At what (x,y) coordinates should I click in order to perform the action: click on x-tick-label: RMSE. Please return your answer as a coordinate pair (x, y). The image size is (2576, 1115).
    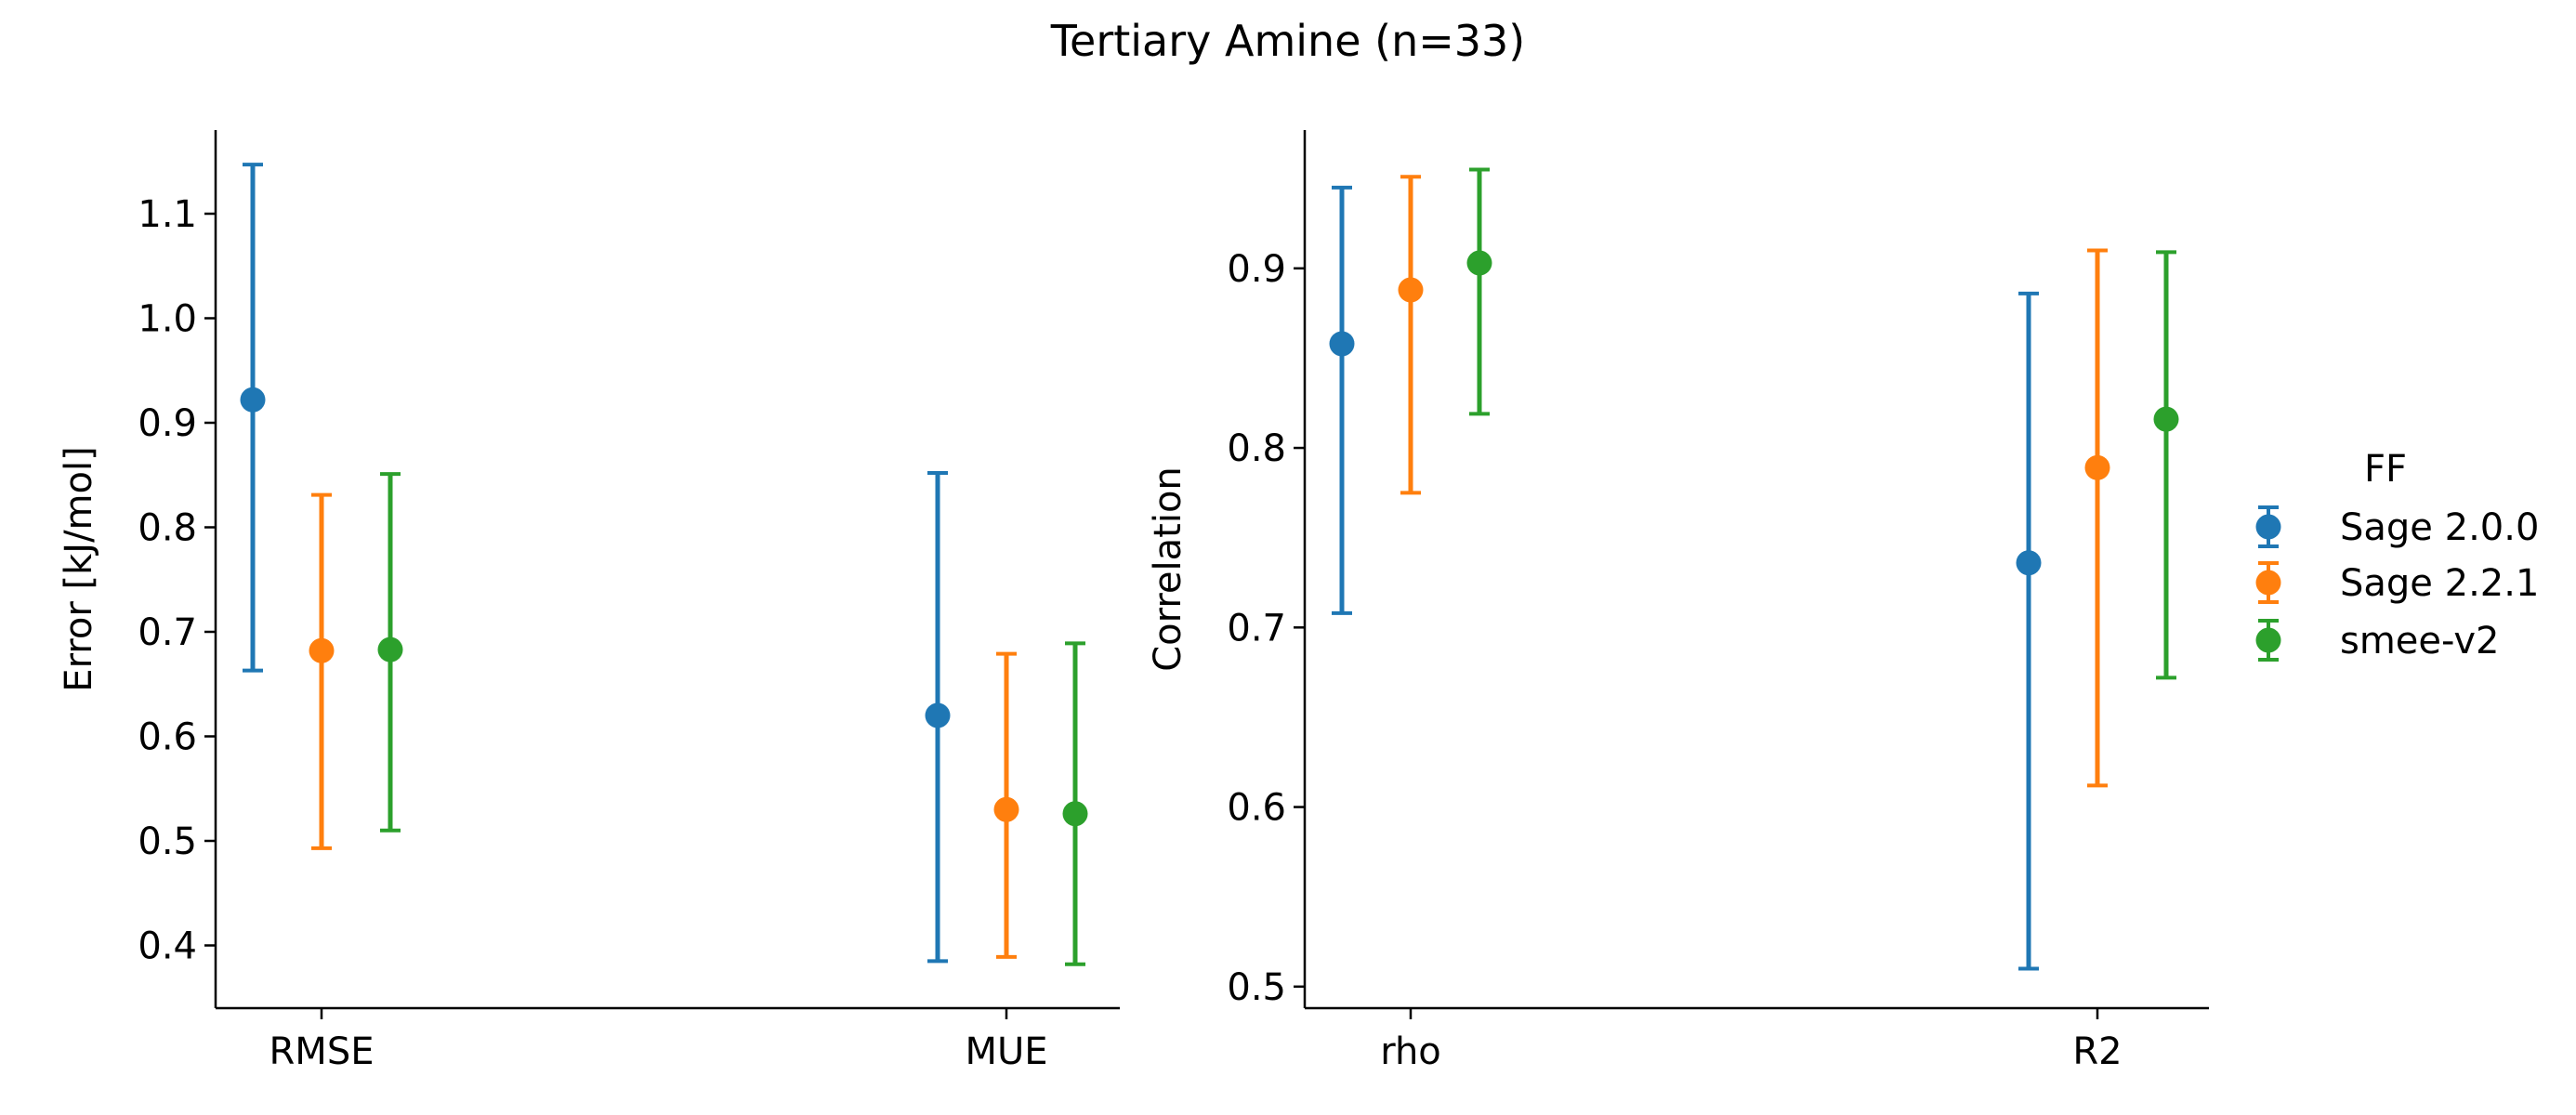
    Looking at the image, I should click on (322, 1051).